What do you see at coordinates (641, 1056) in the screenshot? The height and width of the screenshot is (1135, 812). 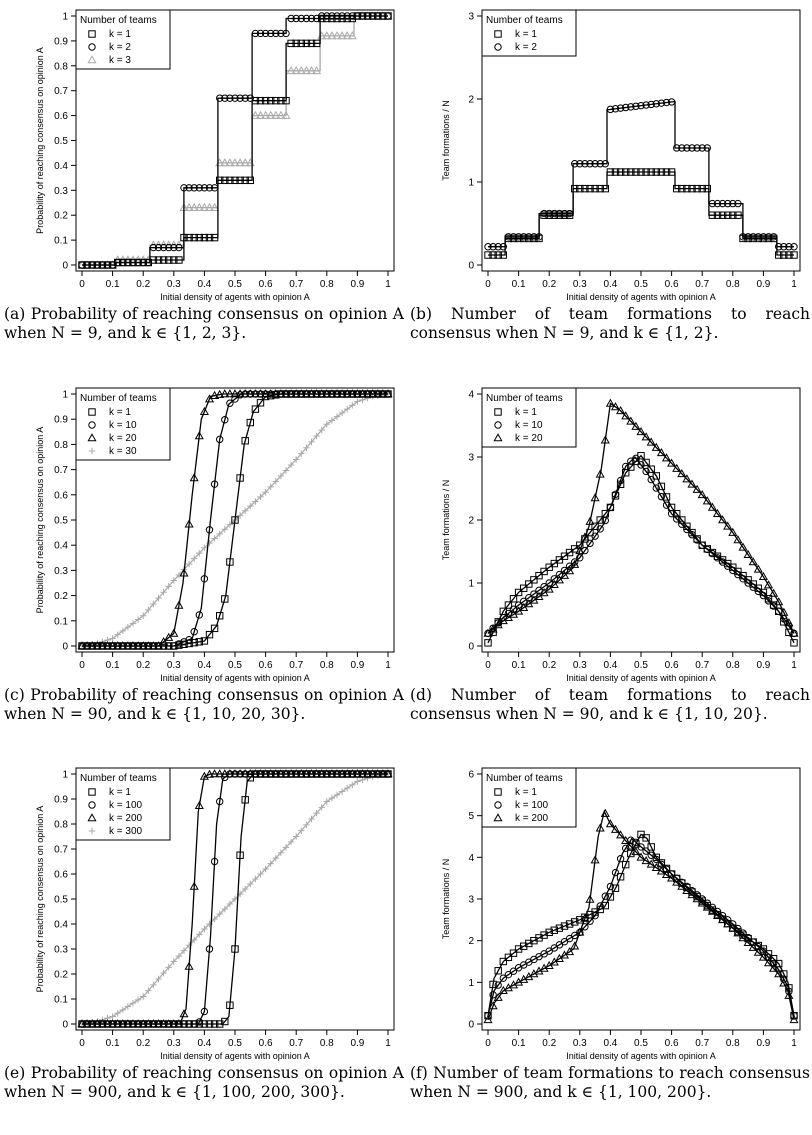 I see `x-axis-label: Initial density of agents with opinion A` at bounding box center [641, 1056].